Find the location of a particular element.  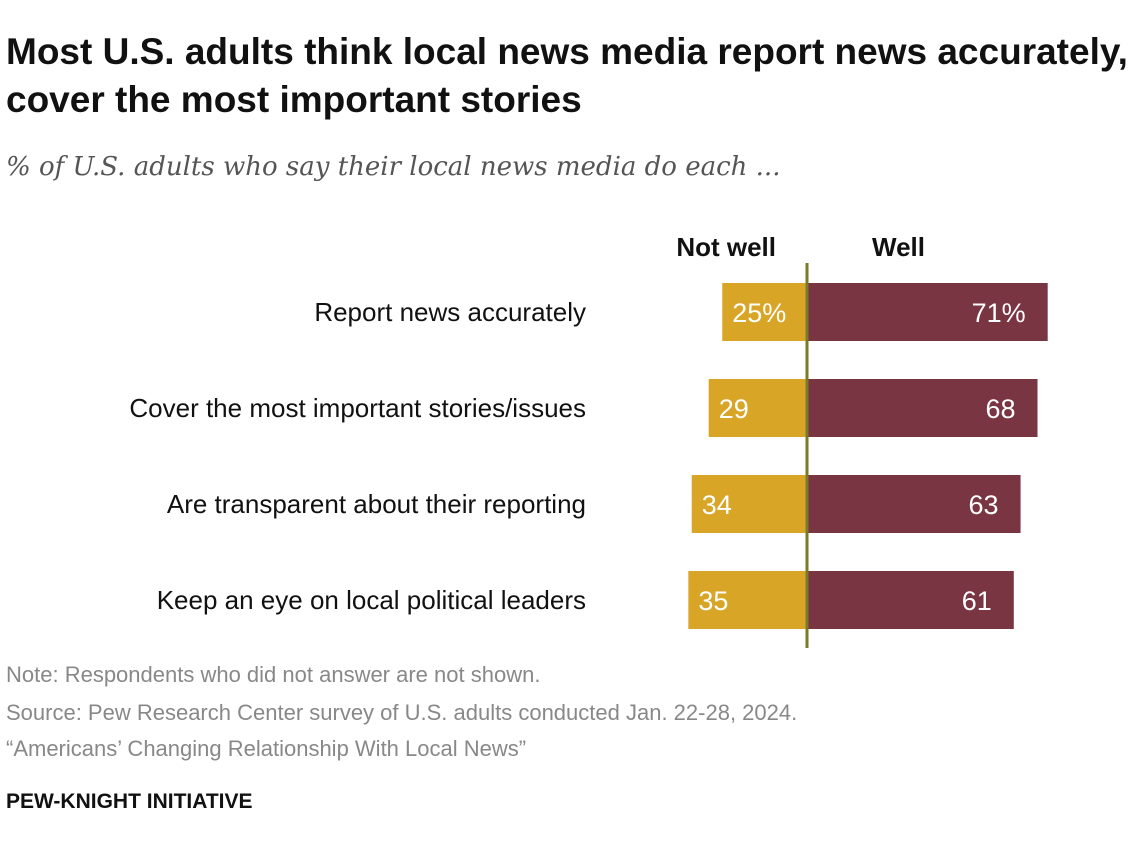

data-label-not-well: 29 is located at coordinates (734, 409).